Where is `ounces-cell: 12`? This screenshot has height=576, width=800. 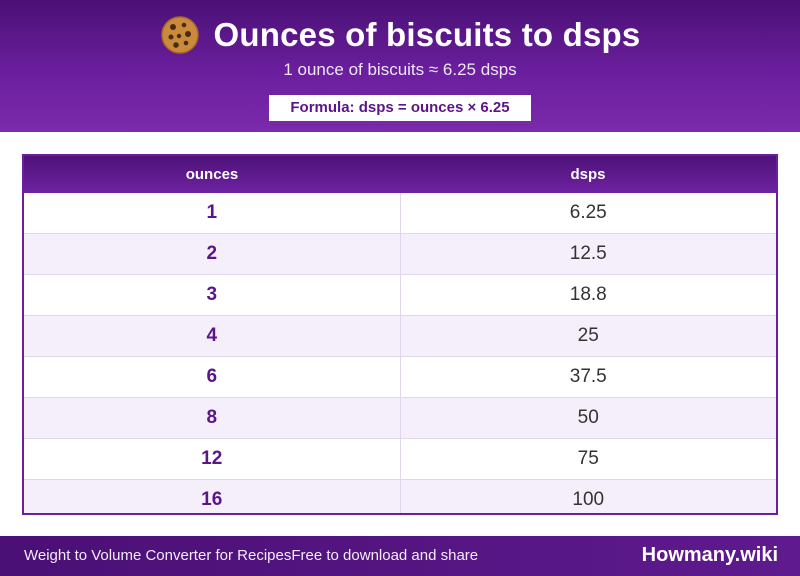
ounces-cell: 12 is located at coordinates (212, 459).